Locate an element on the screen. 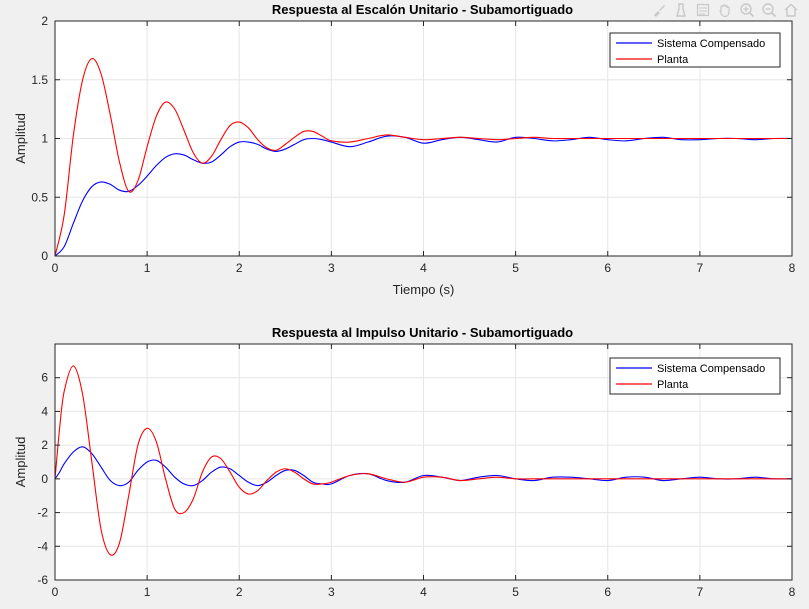 This screenshot has width=809, height=609. home-icon is located at coordinates (790, 10).